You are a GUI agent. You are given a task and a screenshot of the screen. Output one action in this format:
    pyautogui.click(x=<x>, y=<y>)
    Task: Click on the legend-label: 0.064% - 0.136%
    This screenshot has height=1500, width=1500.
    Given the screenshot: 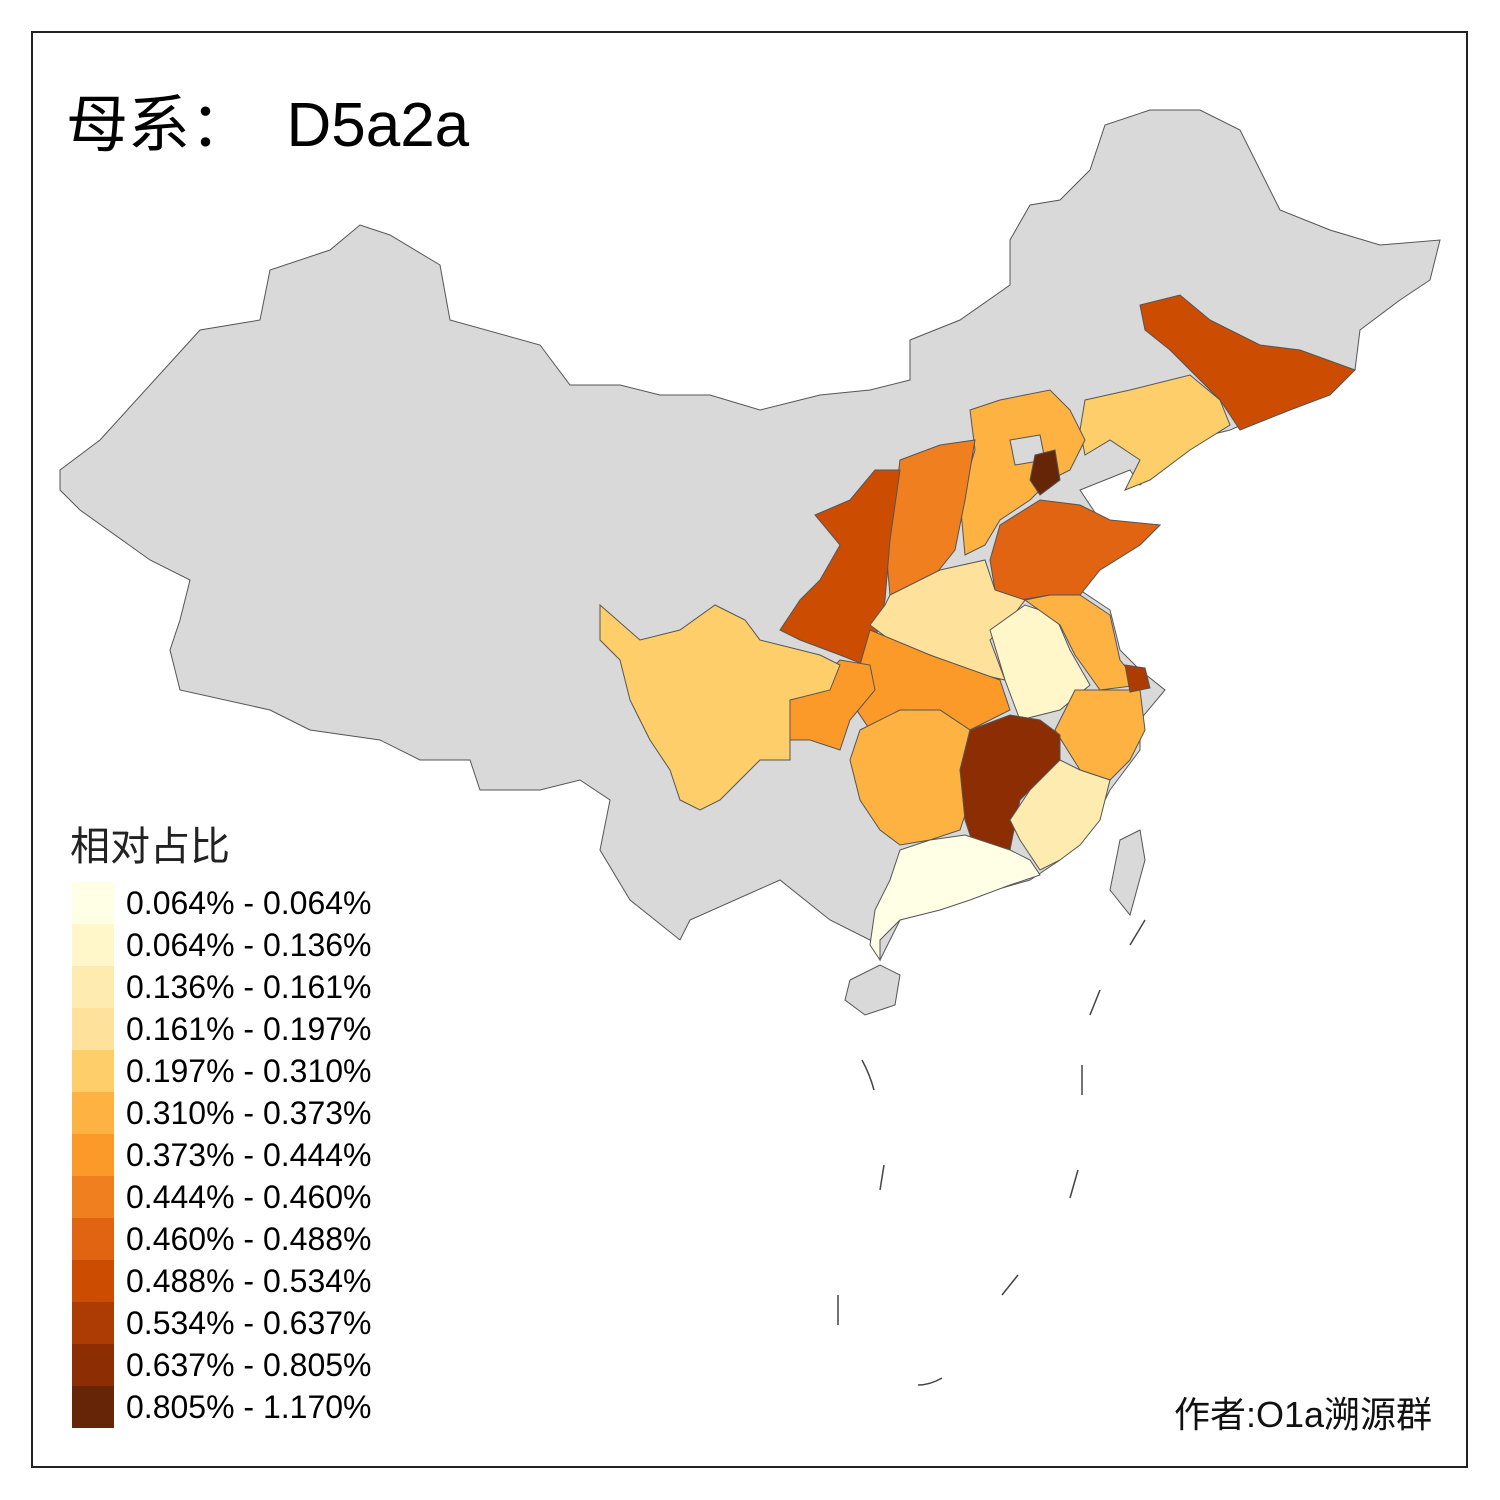 What is the action you would take?
    pyautogui.click(x=249, y=944)
    